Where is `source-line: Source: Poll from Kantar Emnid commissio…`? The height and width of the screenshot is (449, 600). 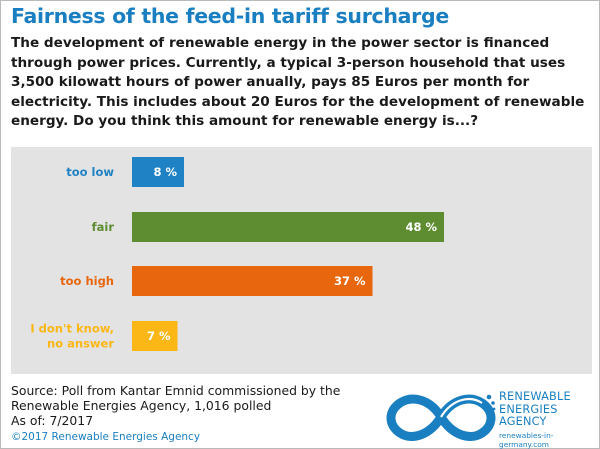 source-line: Source: Poll from Kantar Emnid commissio… is located at coordinates (176, 390).